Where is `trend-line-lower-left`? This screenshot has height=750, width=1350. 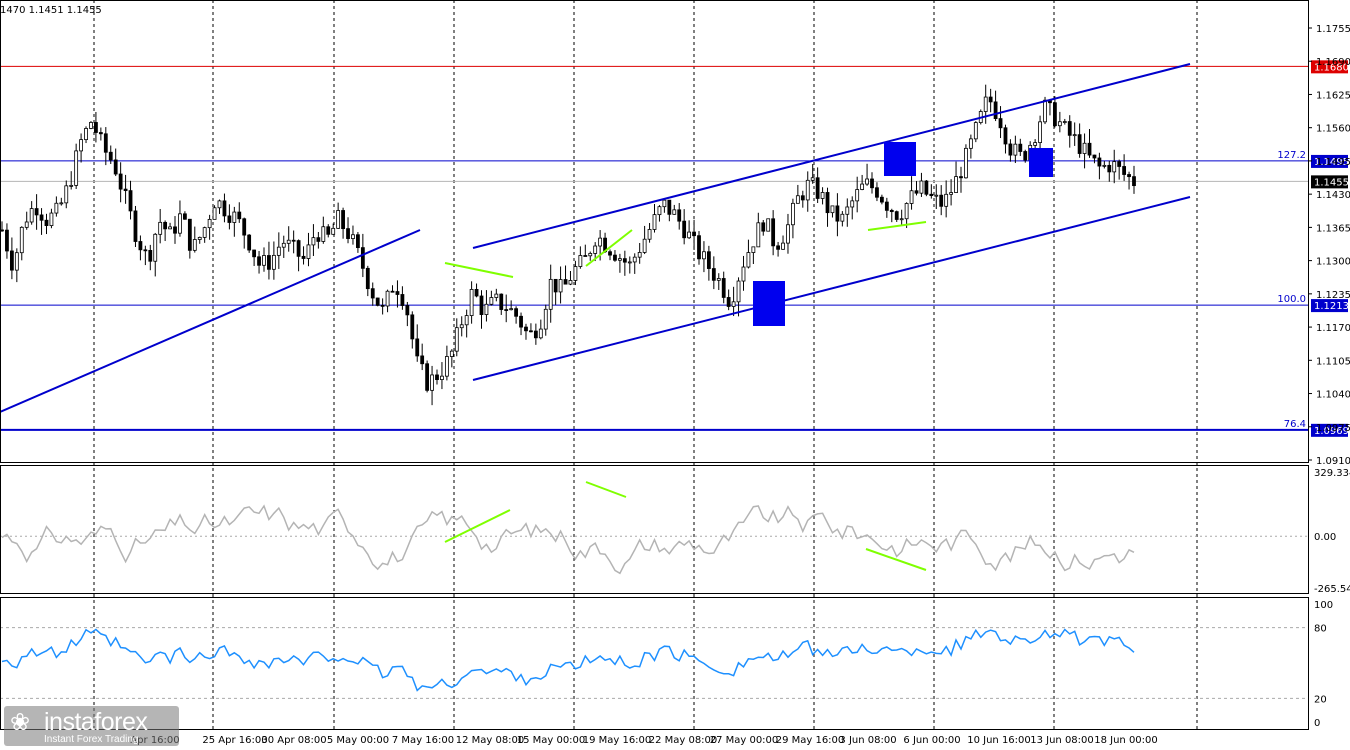 trend-line-lower-left is located at coordinates (210, 321).